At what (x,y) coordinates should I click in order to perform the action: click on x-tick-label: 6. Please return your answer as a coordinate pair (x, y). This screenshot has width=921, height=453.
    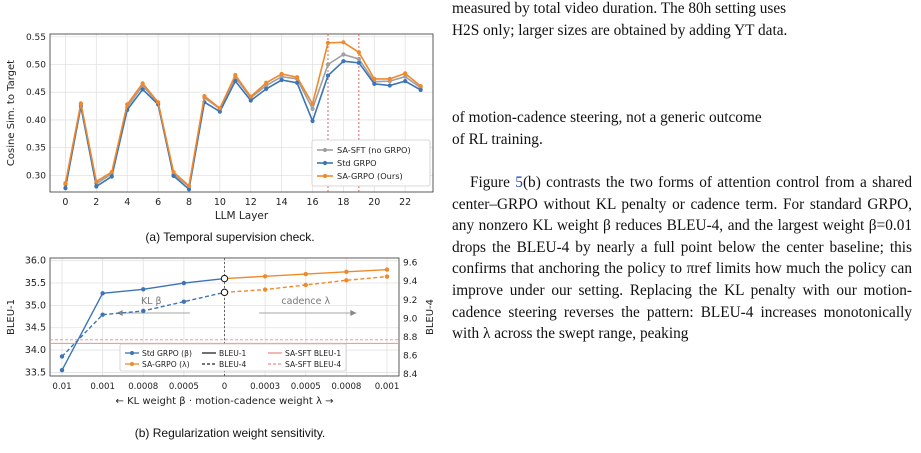
    Looking at the image, I should click on (158, 202).